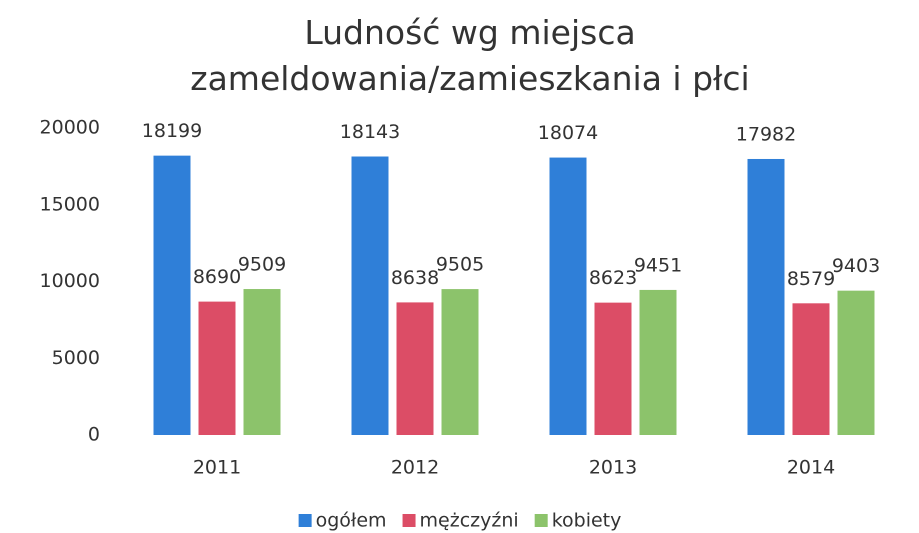 The width and height of the screenshot is (919, 533). I want to click on data-label: 8579, so click(811, 279).